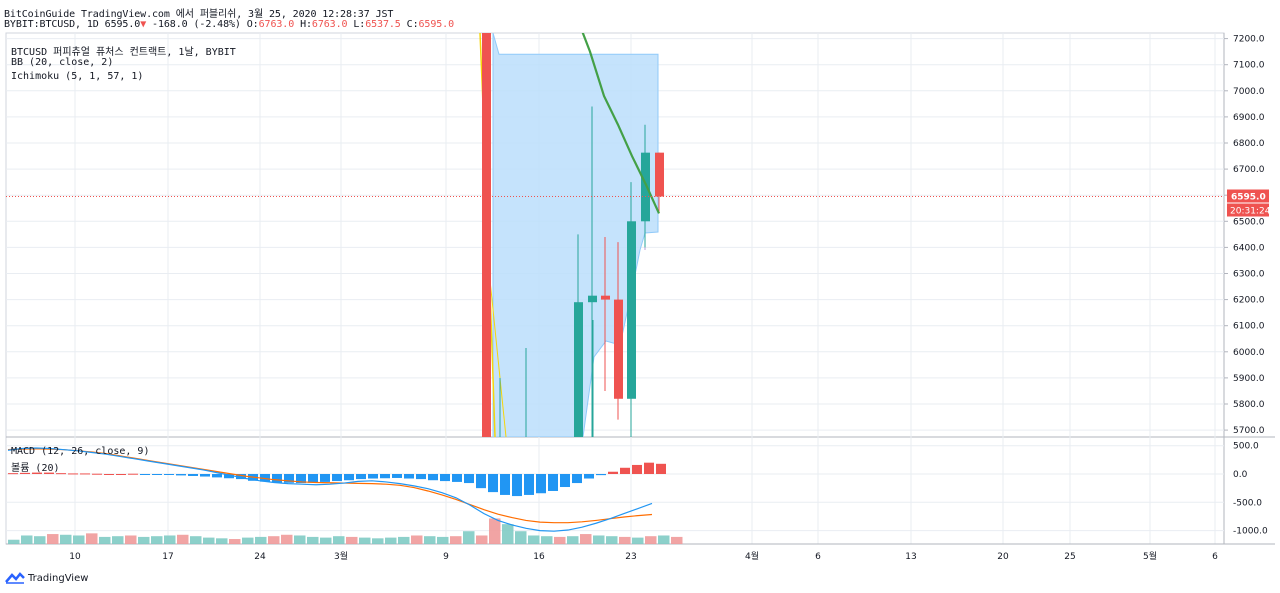 This screenshot has width=1280, height=593. I want to click on macd-tick-label: 0.0, so click(1240, 475).